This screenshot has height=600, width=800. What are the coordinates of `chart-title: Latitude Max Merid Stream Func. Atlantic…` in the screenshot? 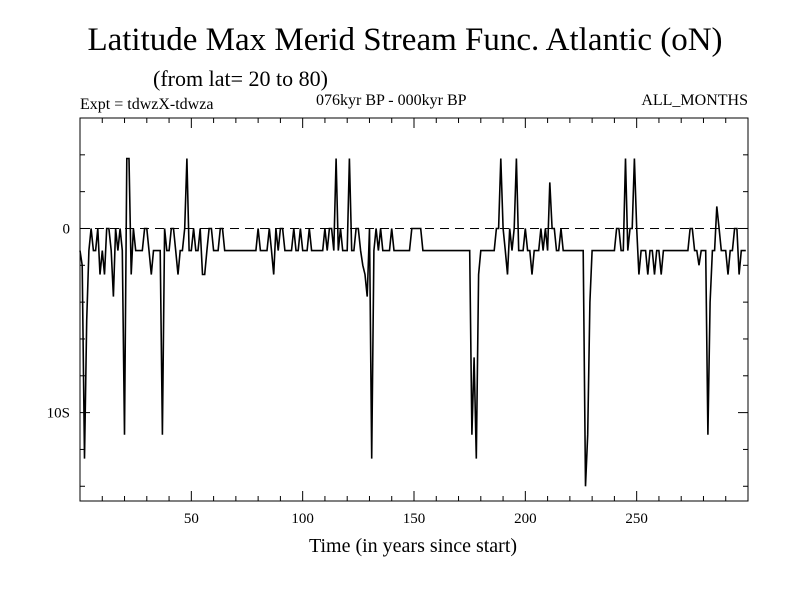 It's located at (405, 40).